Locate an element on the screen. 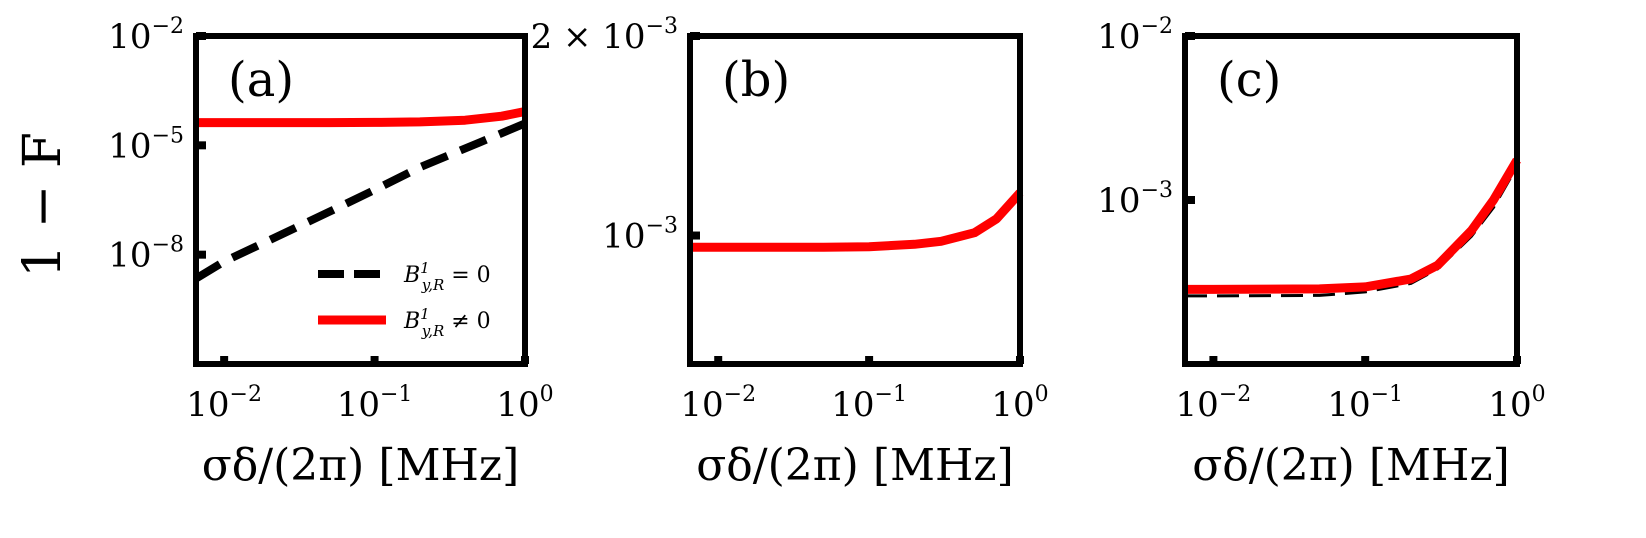  legend-label: B1 y,R = 0 is located at coordinates (447, 276).